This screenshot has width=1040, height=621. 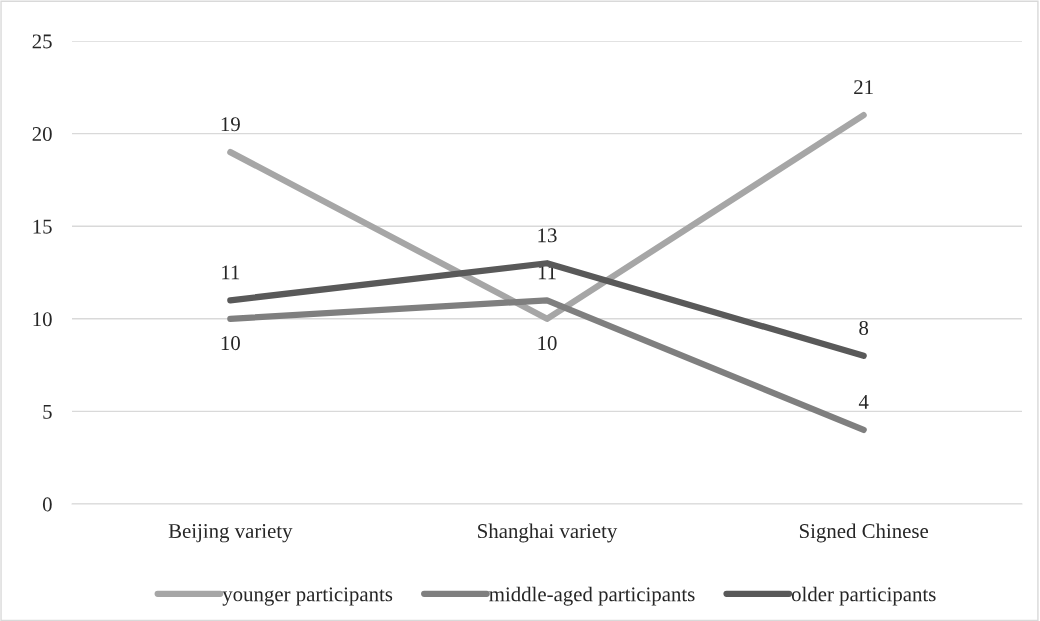 What do you see at coordinates (231, 272) in the screenshot?
I see `data-label: 11` at bounding box center [231, 272].